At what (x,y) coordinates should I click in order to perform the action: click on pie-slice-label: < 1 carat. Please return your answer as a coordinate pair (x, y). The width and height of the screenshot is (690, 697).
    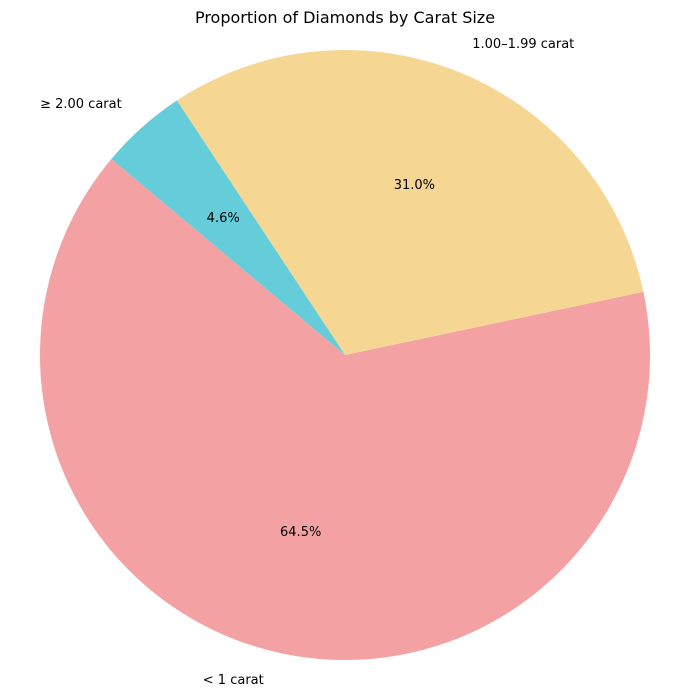
    Looking at the image, I should click on (233, 680).